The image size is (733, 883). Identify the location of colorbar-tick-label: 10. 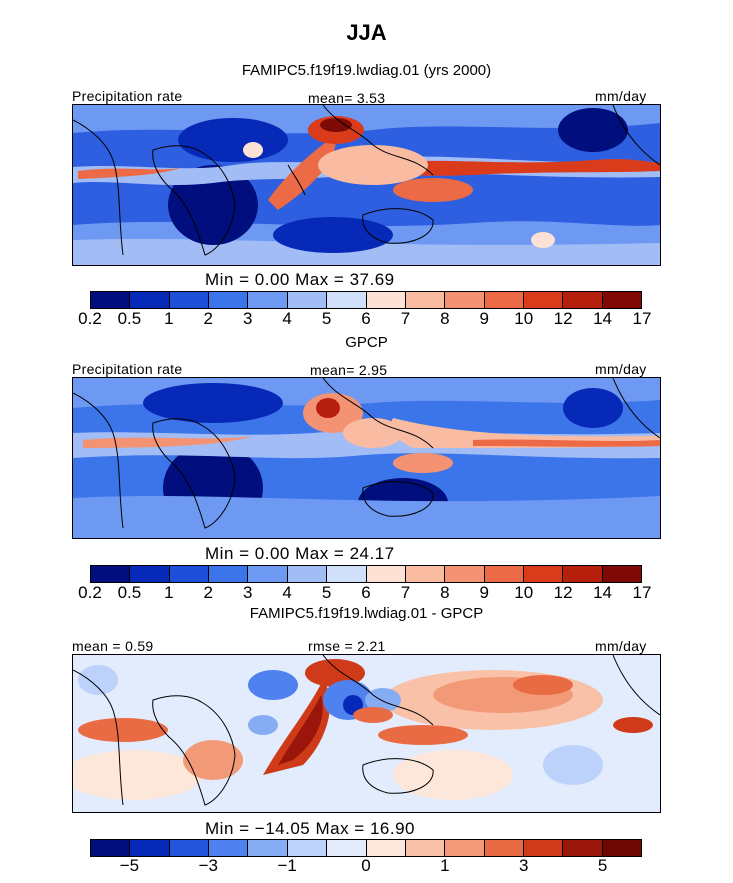
(524, 592).